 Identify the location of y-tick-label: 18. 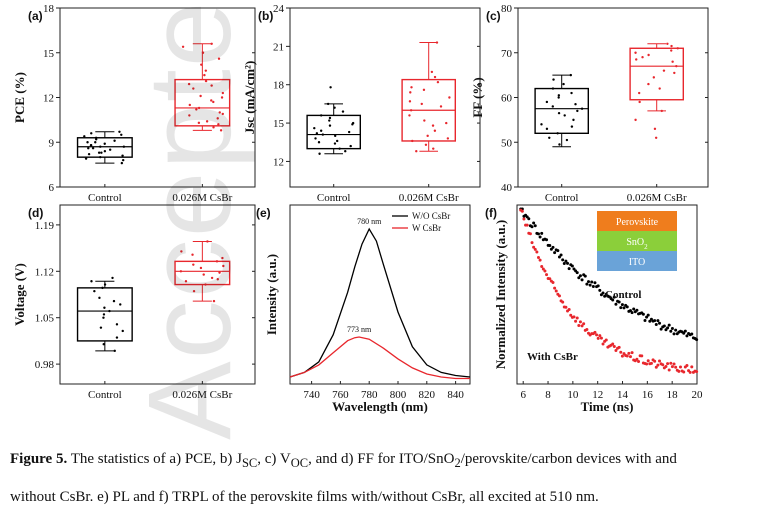
(49, 9).